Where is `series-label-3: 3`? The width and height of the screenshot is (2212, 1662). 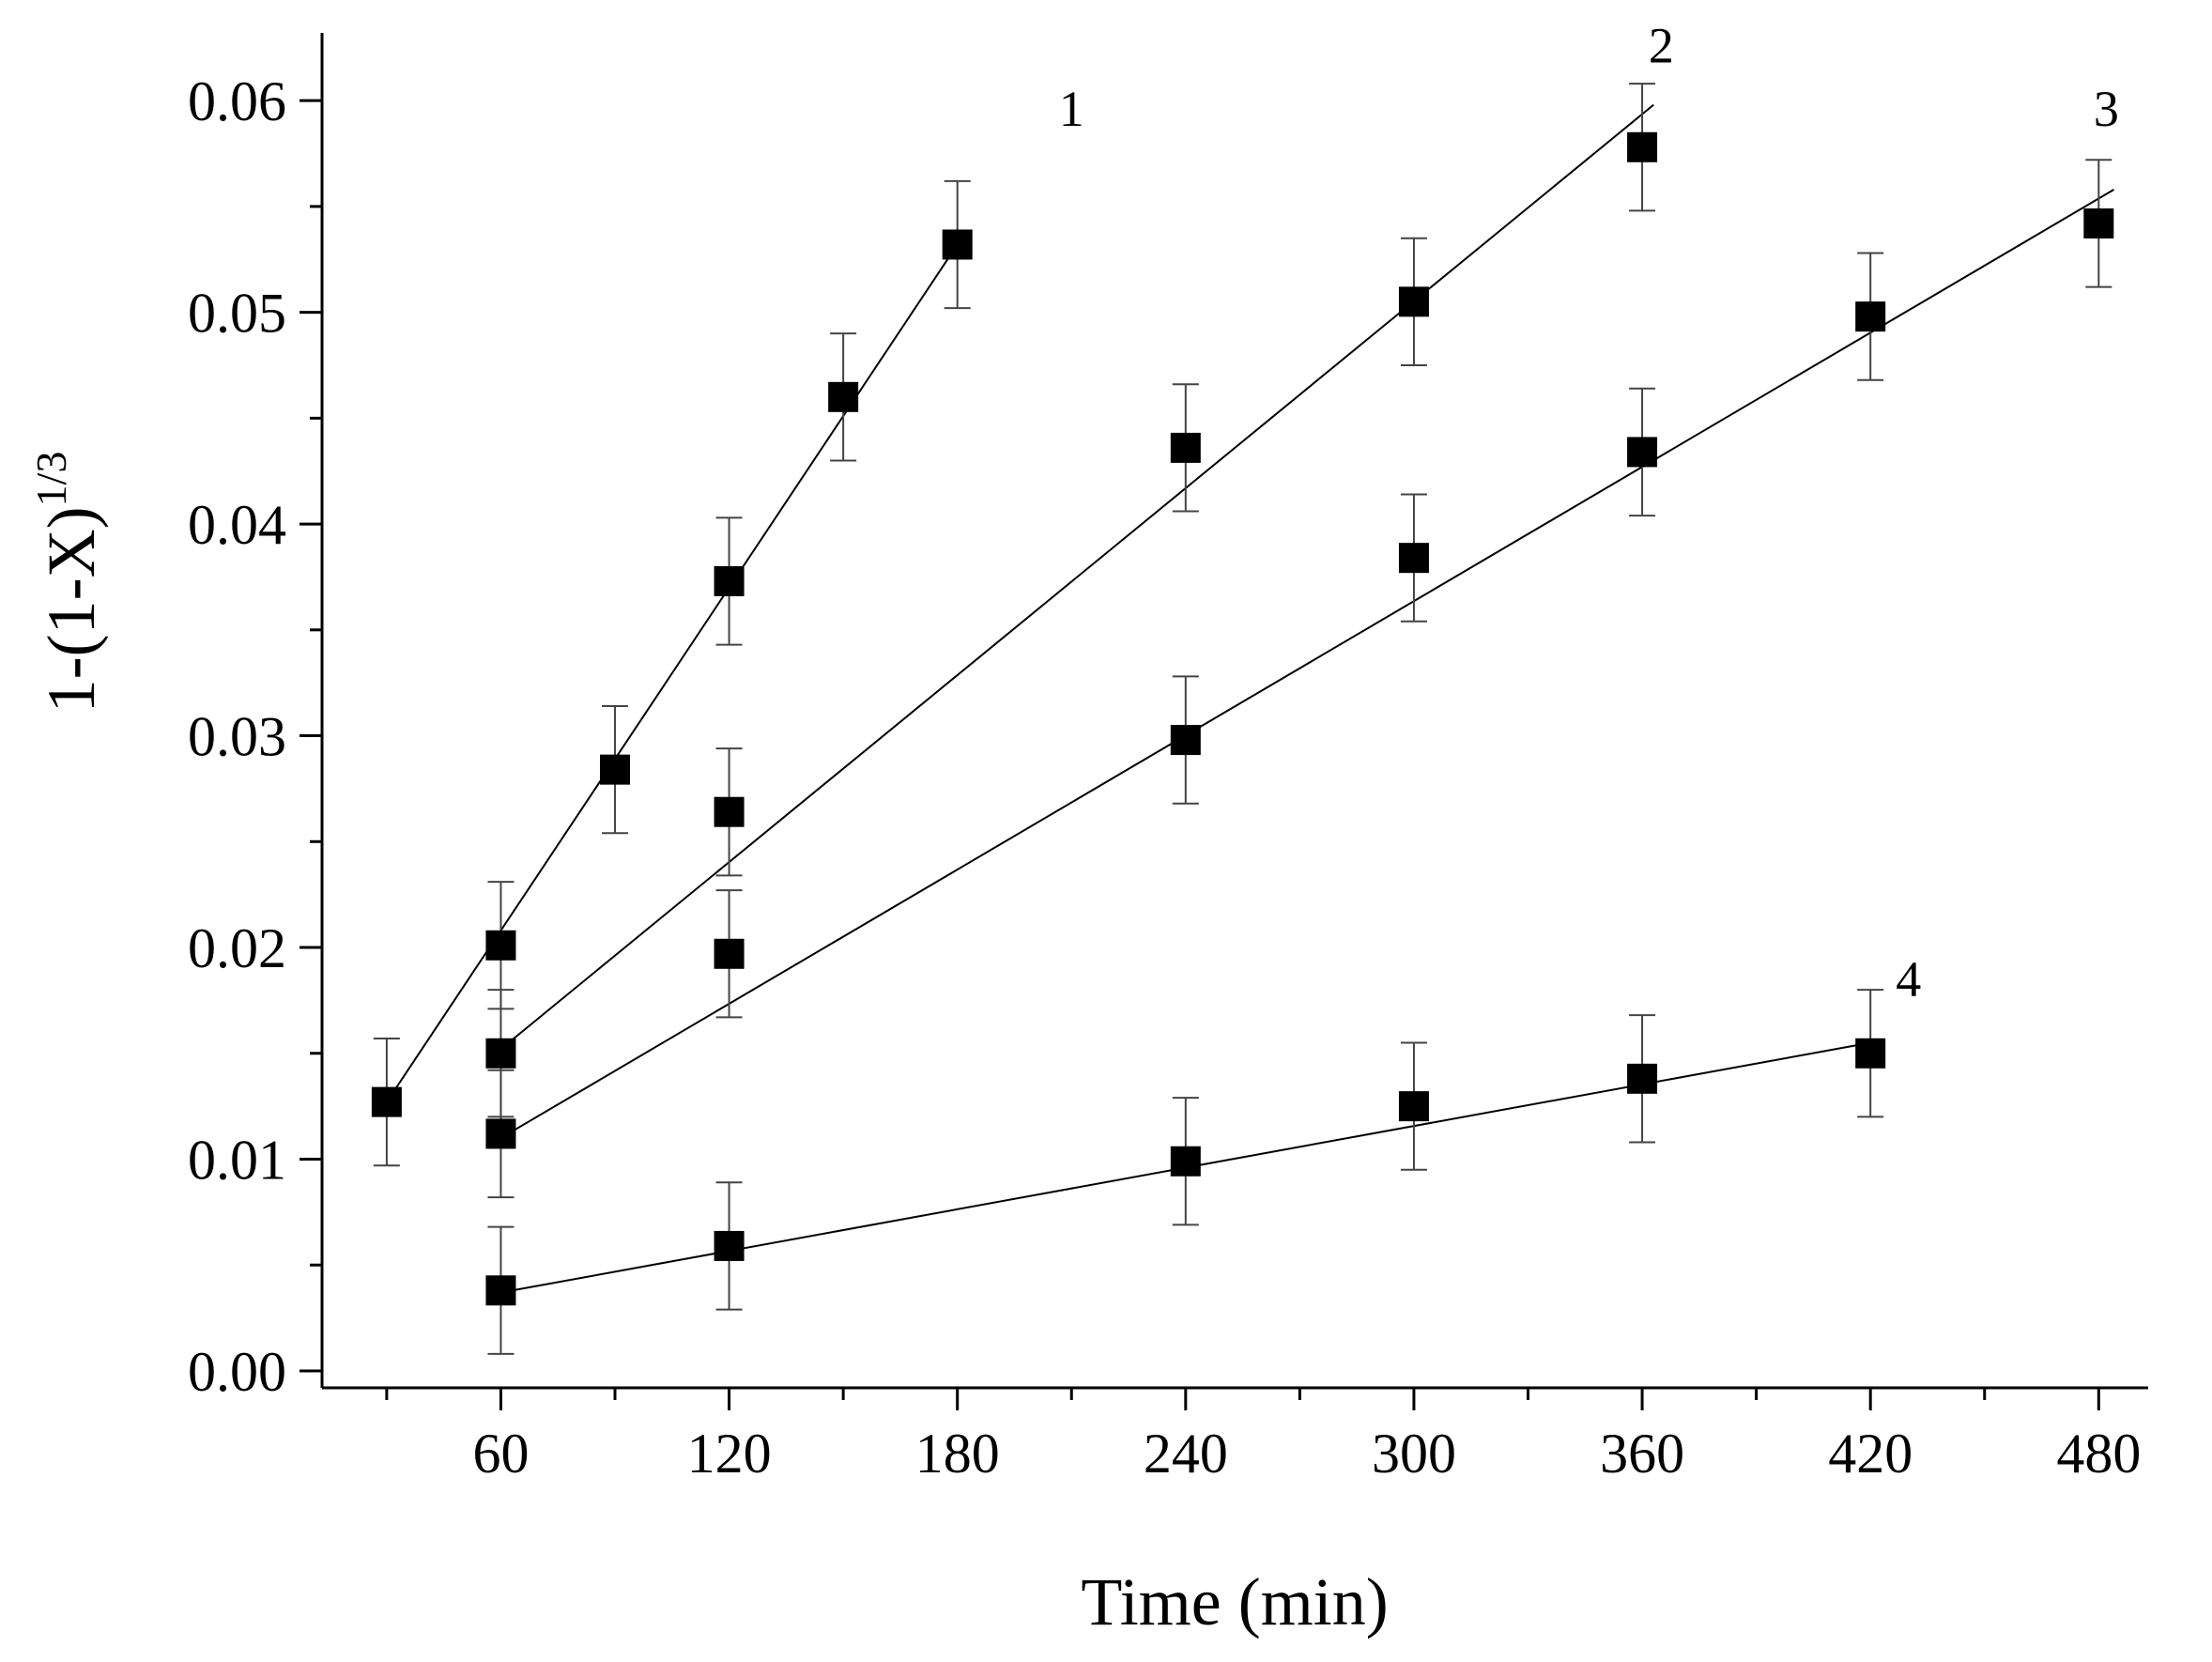
series-label-3: 3 is located at coordinates (2106, 109).